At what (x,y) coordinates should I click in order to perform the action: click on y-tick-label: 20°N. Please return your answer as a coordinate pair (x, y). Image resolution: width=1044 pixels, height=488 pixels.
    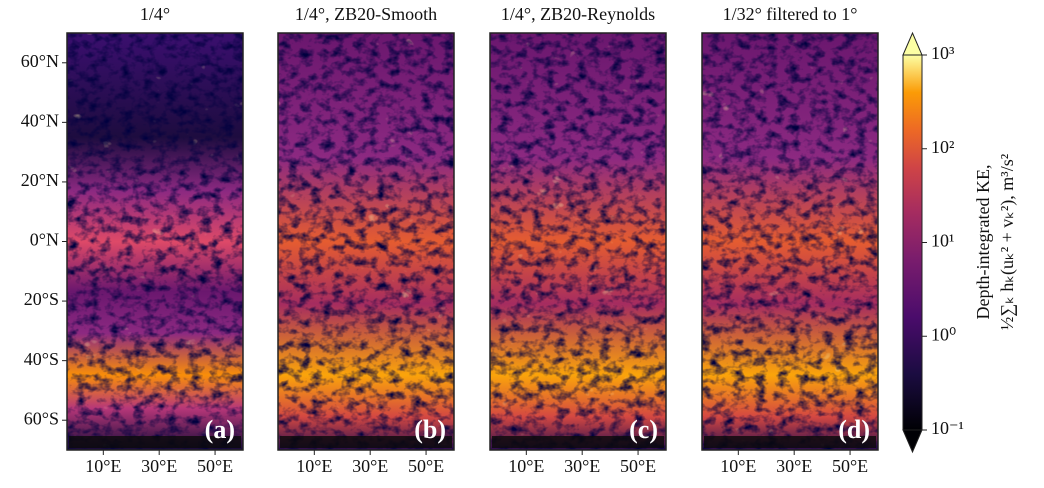
    Looking at the image, I should click on (40, 180).